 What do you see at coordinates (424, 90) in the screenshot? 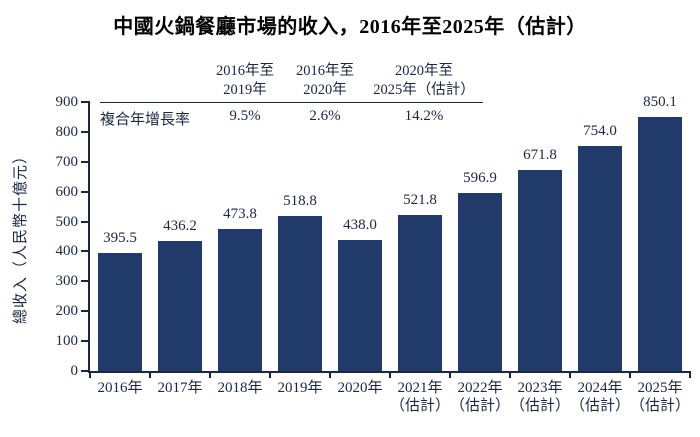
I see `cagr-header-col3-line2: 2025年（估計）` at bounding box center [424, 90].